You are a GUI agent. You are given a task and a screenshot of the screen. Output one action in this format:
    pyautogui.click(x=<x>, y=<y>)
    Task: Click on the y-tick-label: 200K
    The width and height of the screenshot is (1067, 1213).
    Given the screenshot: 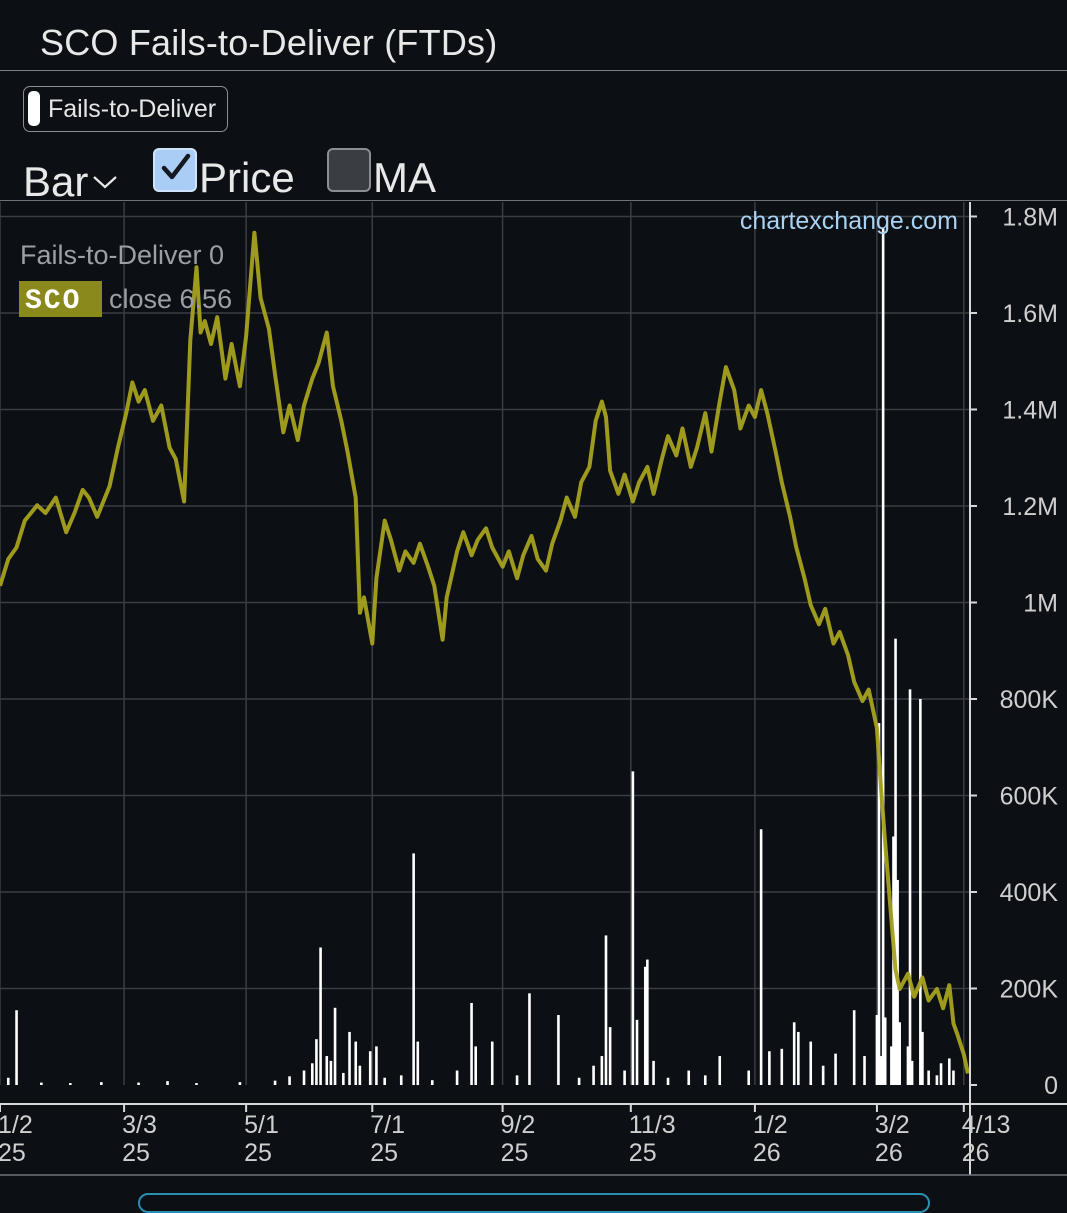 What is the action you would take?
    pyautogui.click(x=1029, y=989)
    